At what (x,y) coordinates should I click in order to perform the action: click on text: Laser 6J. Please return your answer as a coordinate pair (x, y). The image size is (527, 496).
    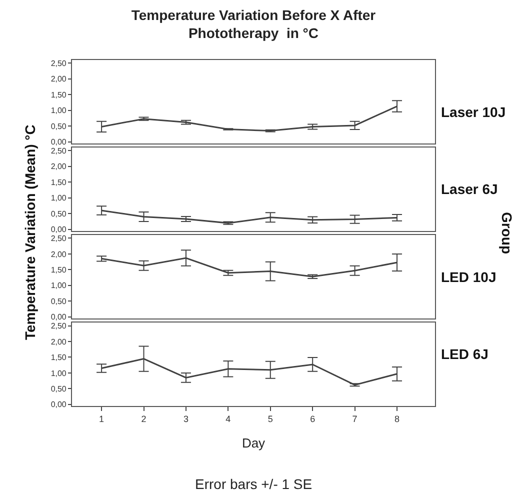
    Looking at the image, I should click on (469, 189).